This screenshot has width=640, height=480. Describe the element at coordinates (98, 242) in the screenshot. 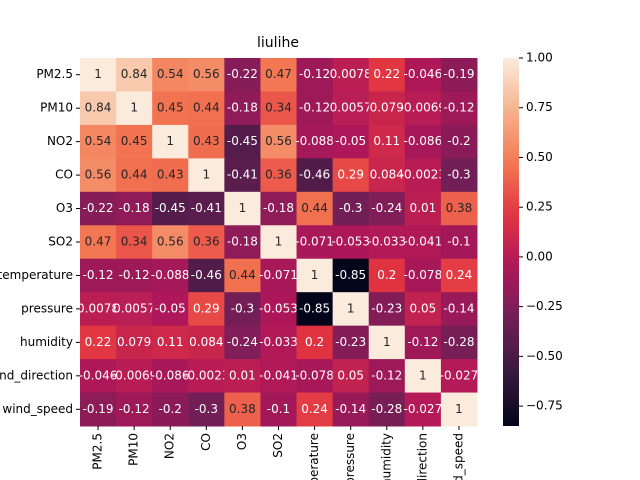

I see `cell-label: 0.47` at that location.